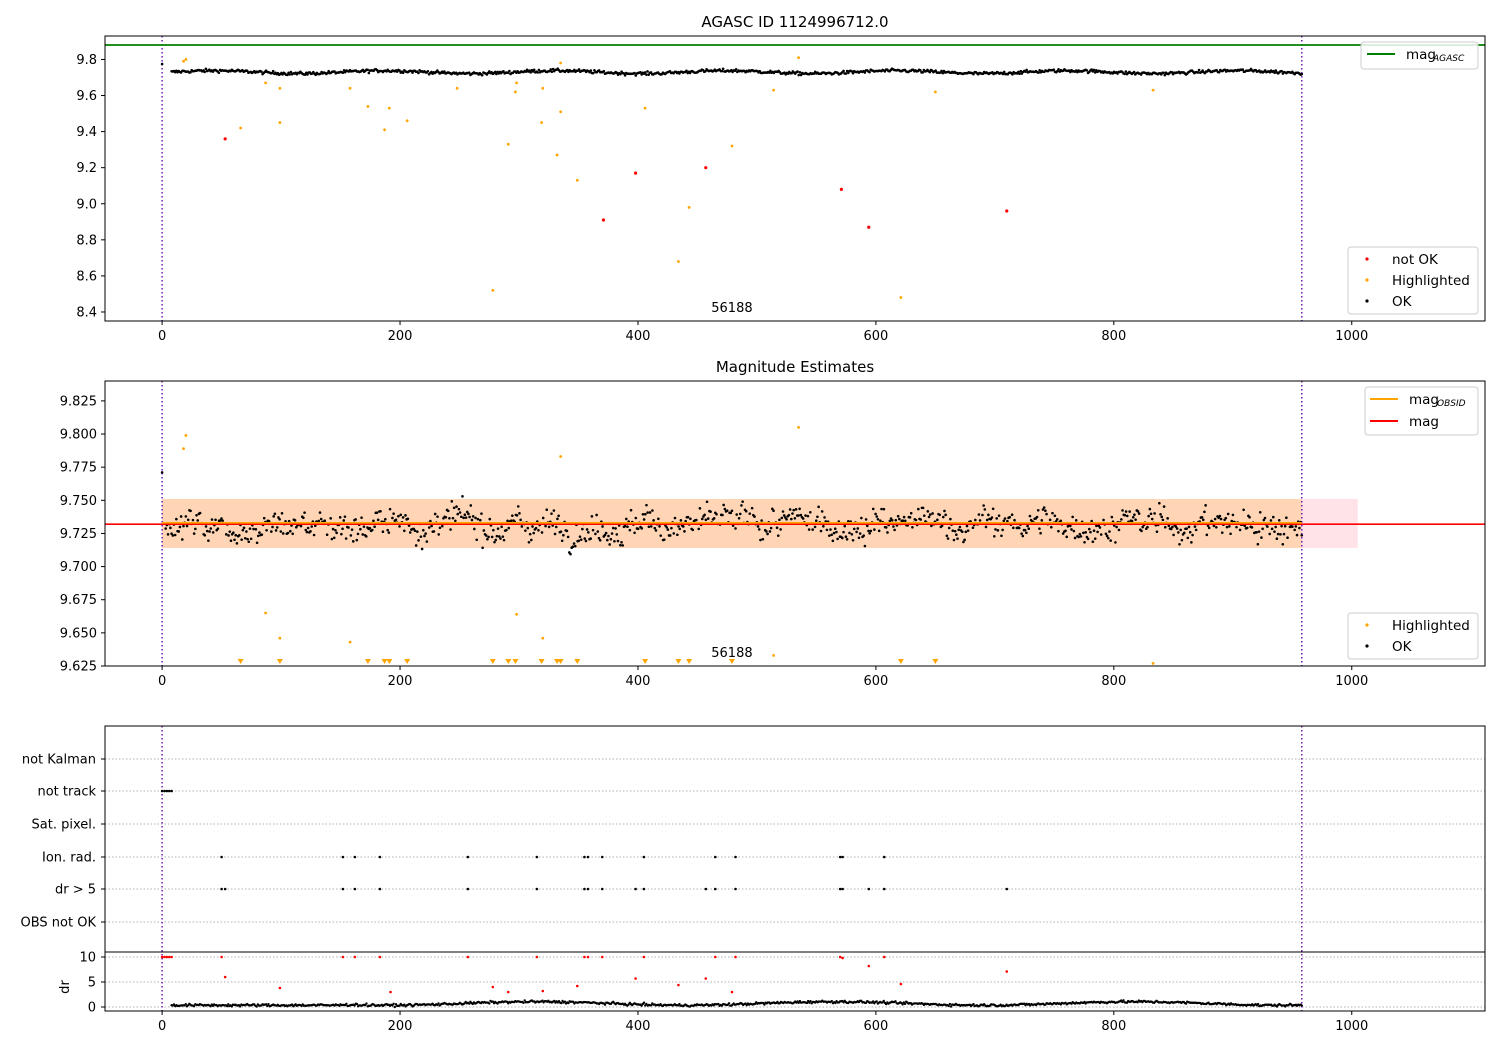 The image size is (1500, 1050). I want to click on x-tick-label: 600, so click(875, 1026).